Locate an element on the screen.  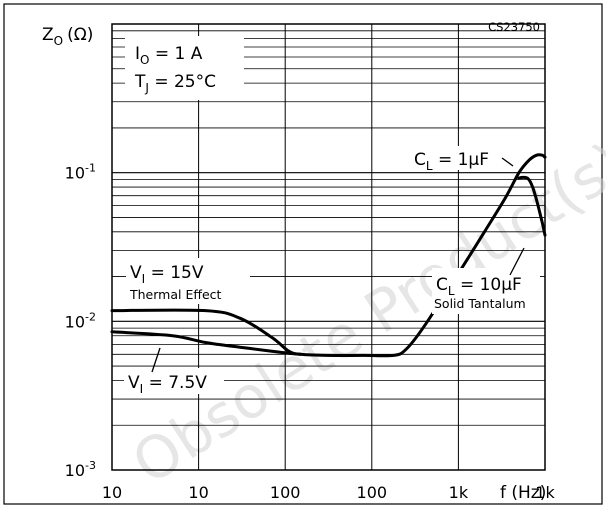
leader-vi-7-5v is located at coordinates (156, 360).